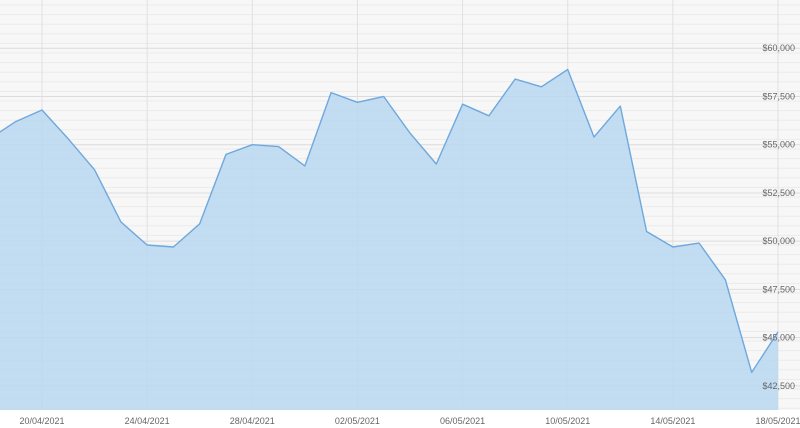  I want to click on y-tick-label: $60,000, so click(778, 48).